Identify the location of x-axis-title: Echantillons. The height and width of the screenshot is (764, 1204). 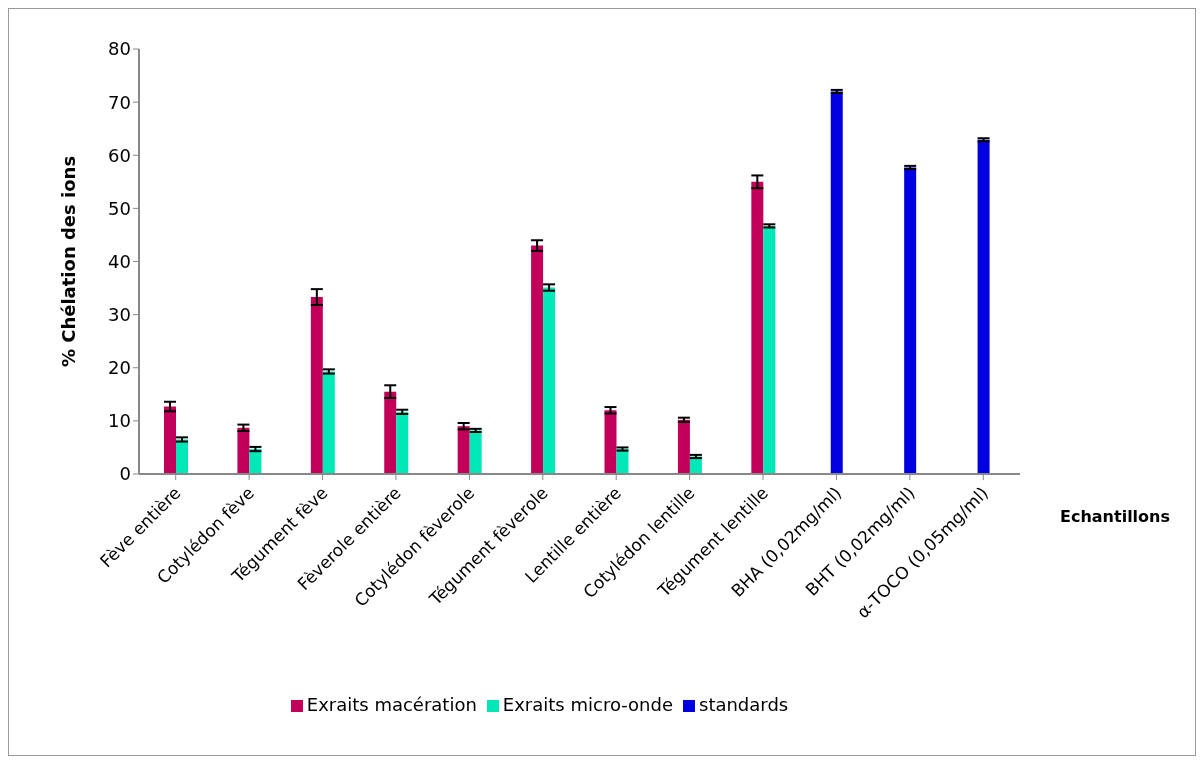
(1115, 516).